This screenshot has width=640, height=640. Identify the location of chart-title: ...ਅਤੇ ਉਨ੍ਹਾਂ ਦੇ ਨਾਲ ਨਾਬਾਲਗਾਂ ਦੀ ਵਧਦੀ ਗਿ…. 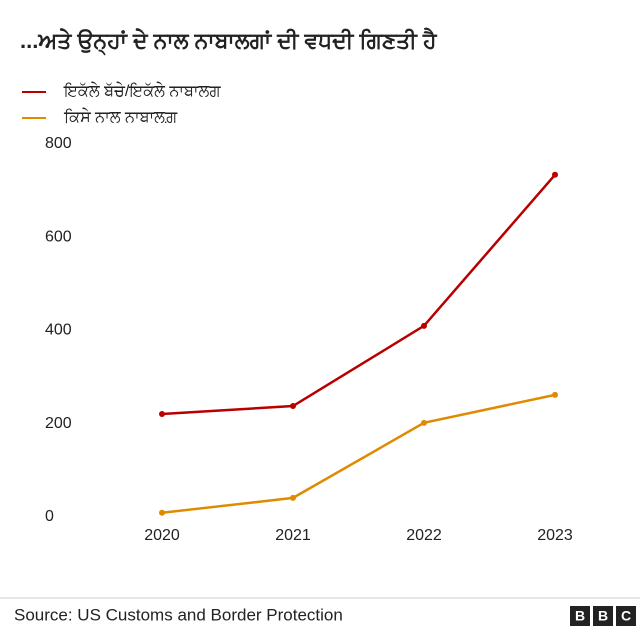
(229, 42).